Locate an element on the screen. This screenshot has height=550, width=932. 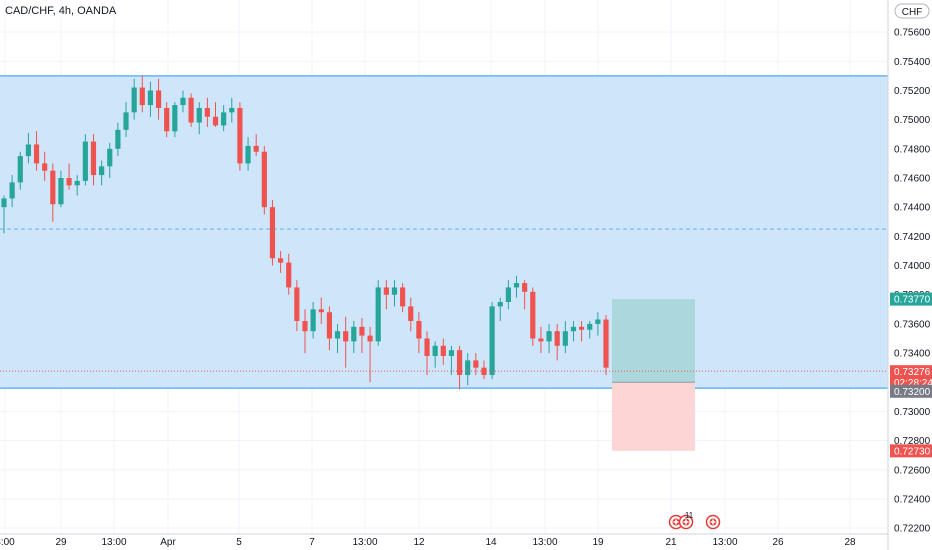
y-tick-label: 0.75000 is located at coordinates (912, 120).